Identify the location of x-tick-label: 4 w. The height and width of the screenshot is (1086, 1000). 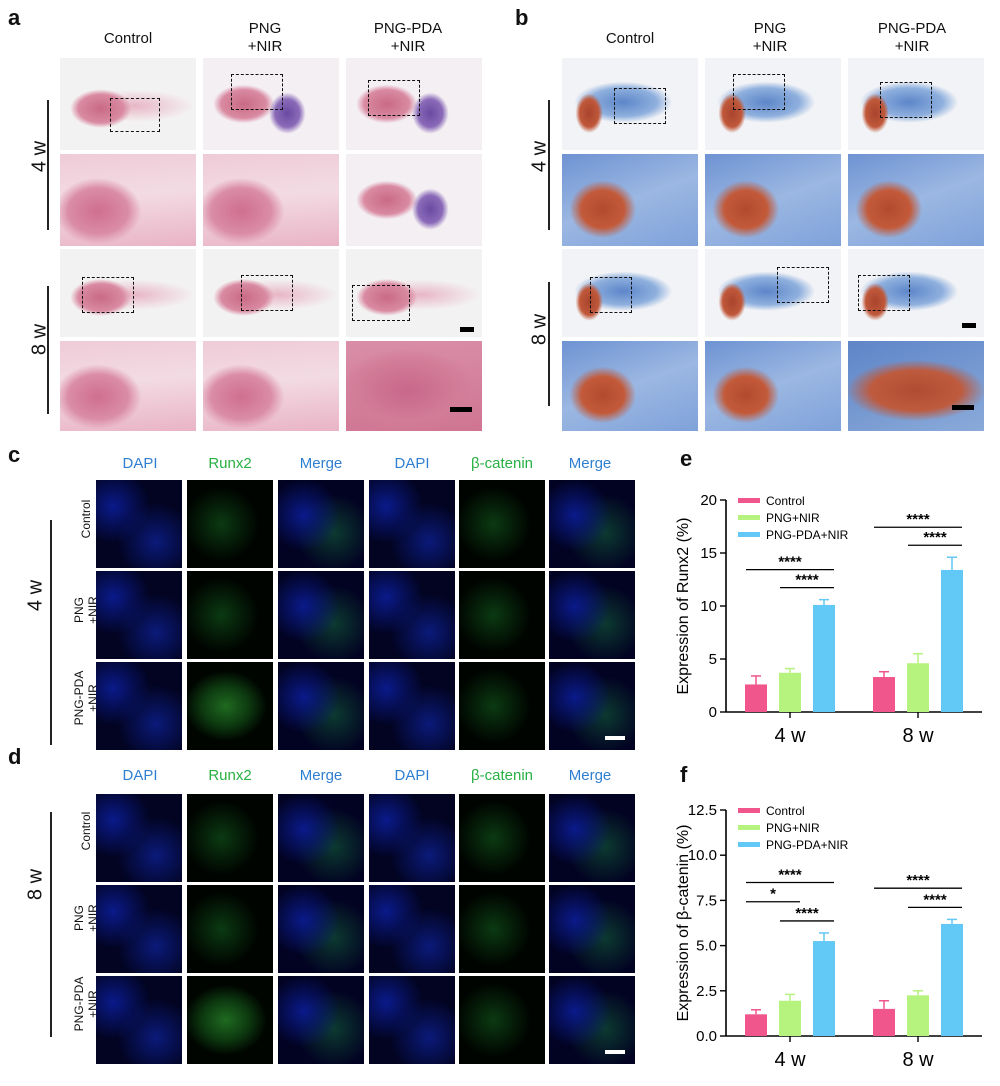
(790, 736).